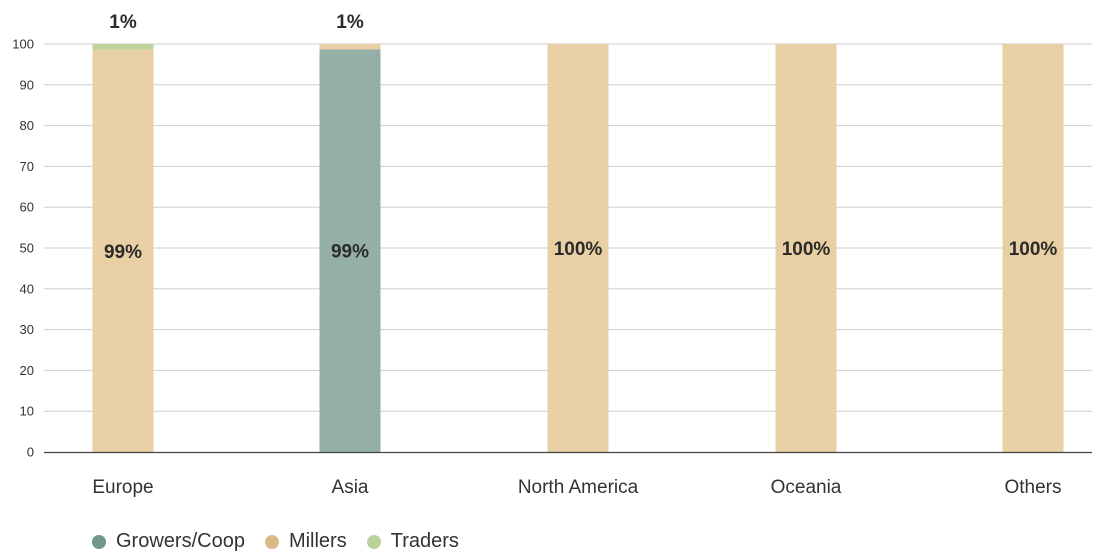  I want to click on legend-item: Traders, so click(412, 541).